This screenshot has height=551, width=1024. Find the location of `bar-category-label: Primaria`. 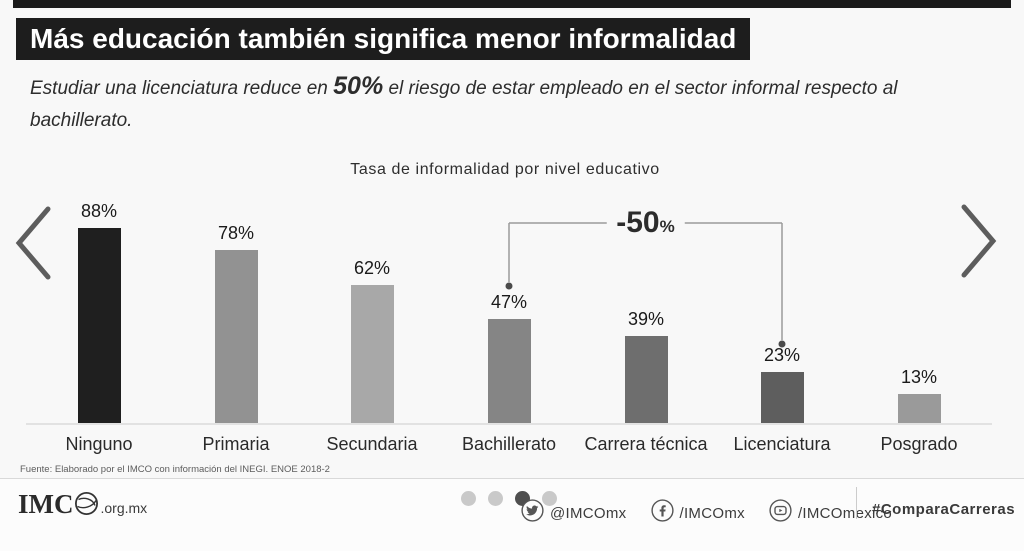

bar-category-label: Primaria is located at coordinates (236, 444).